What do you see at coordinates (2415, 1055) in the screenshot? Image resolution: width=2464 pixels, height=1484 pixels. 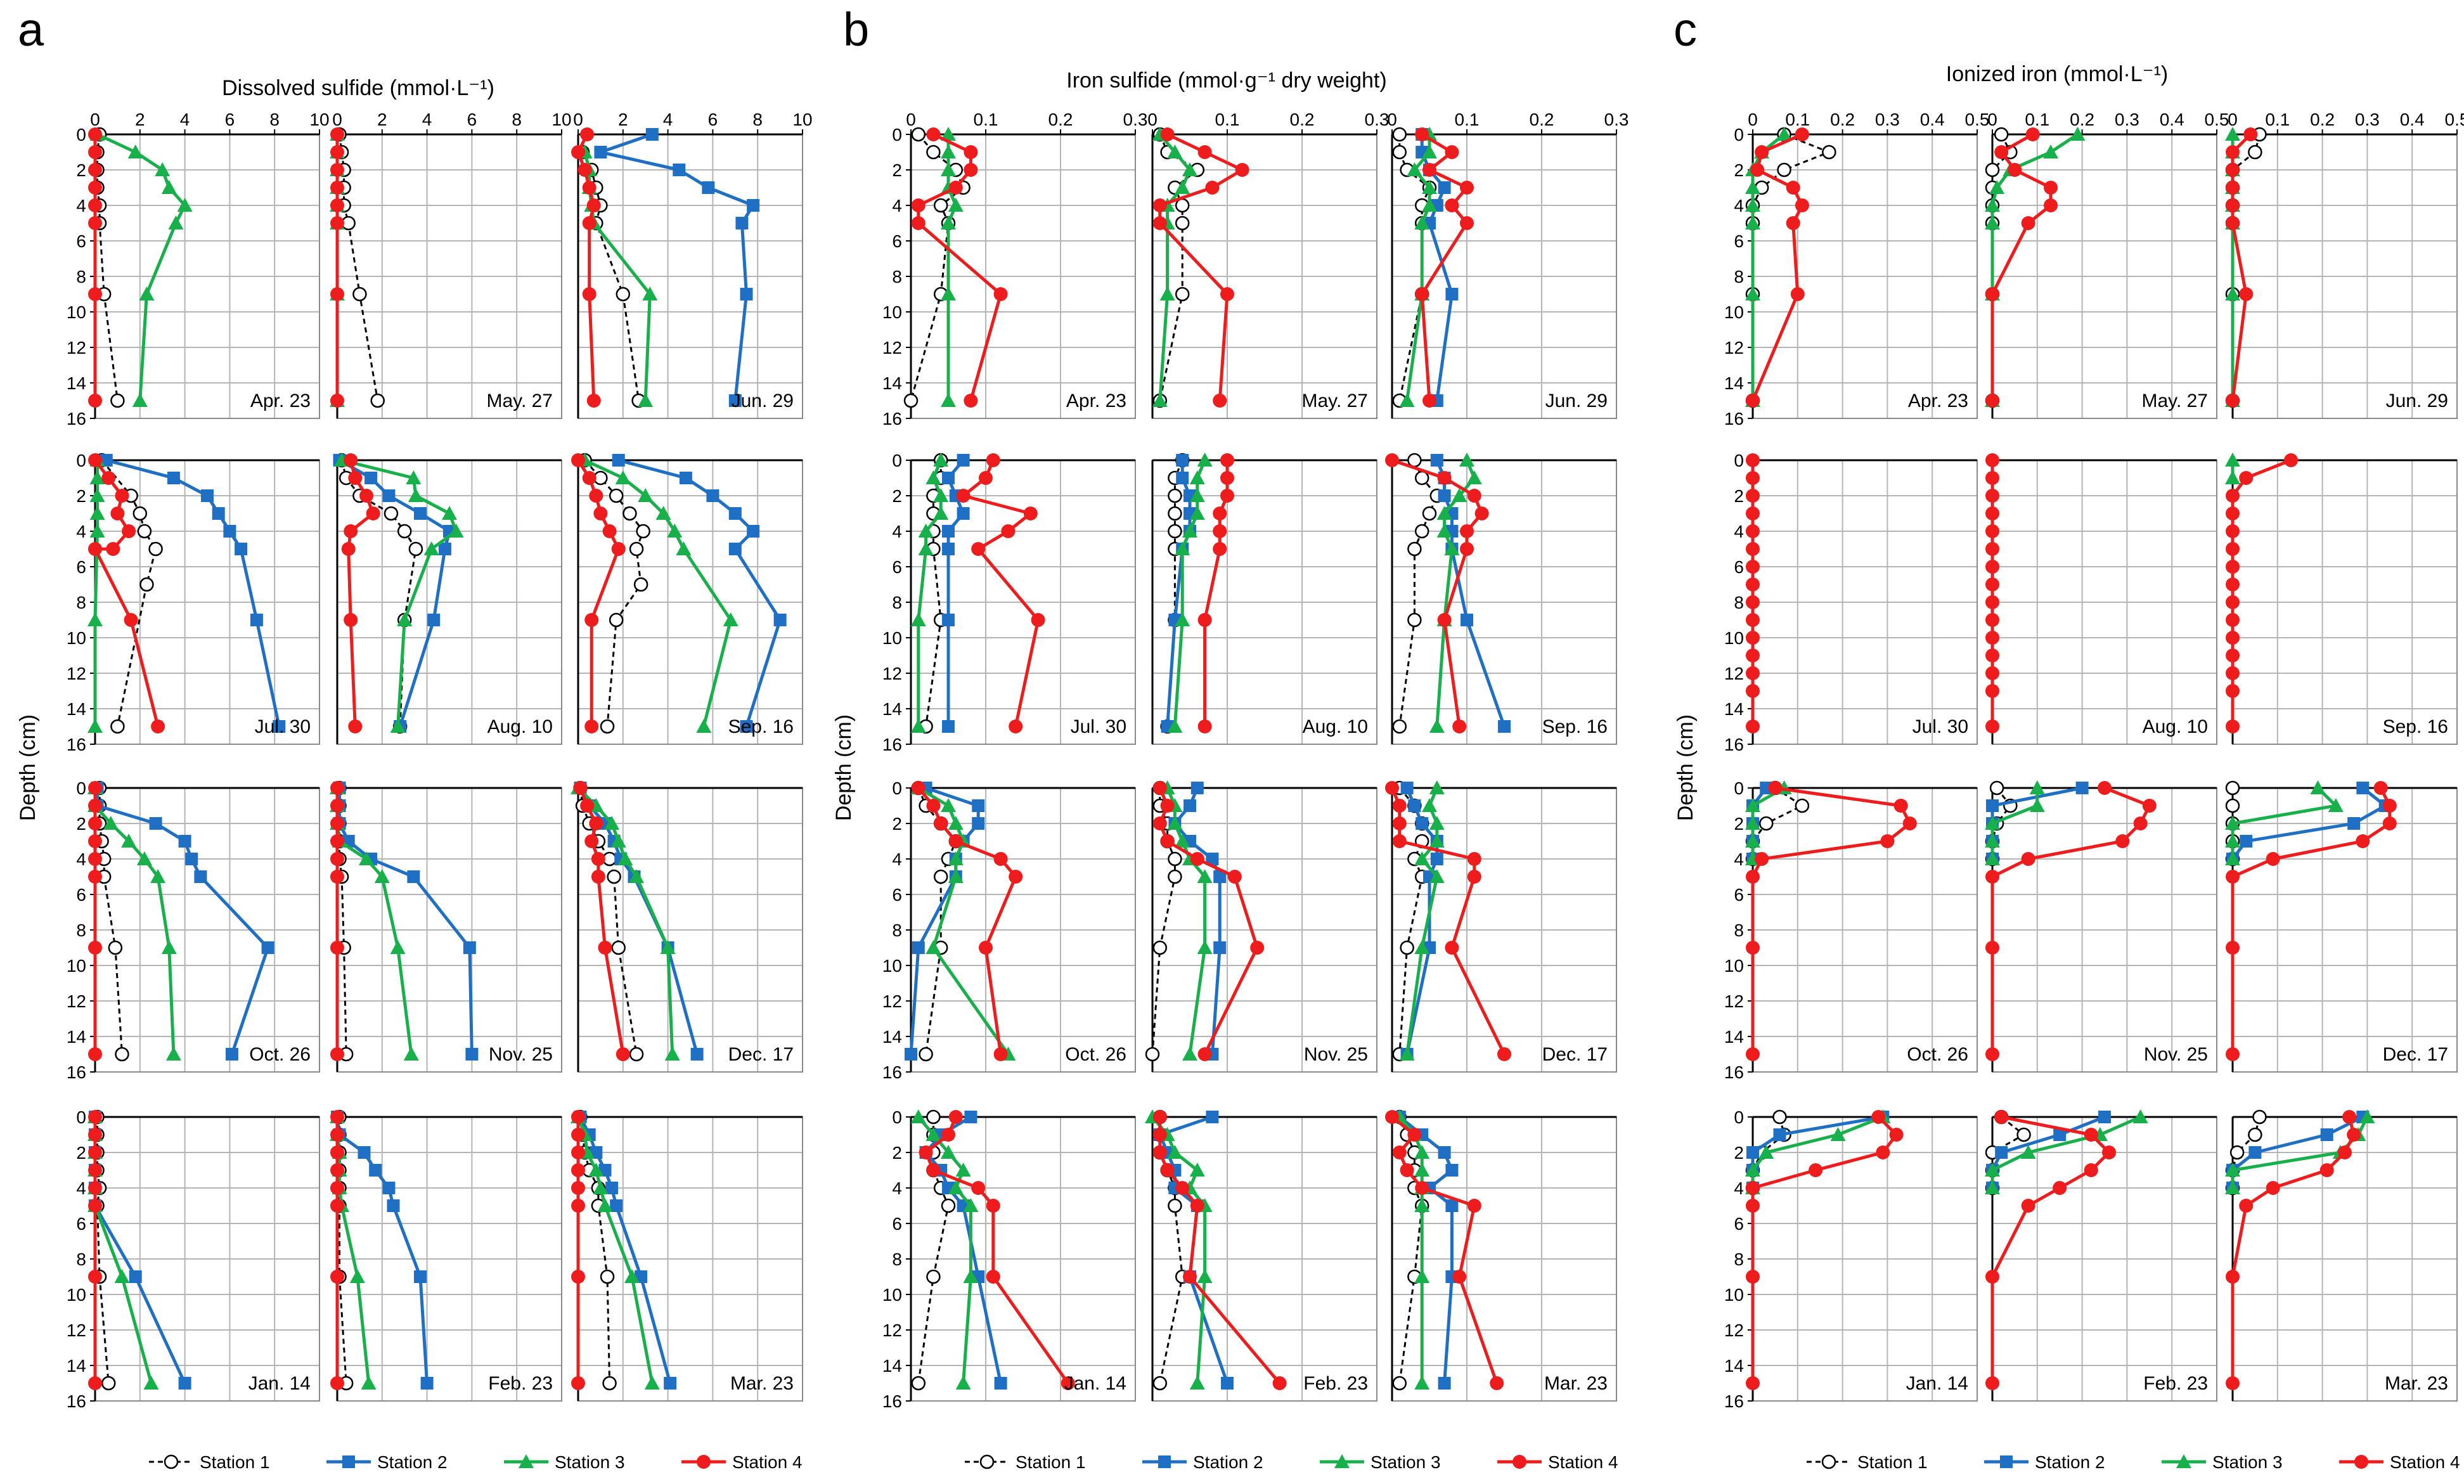 I see `date-label: Dec. 17` at bounding box center [2415, 1055].